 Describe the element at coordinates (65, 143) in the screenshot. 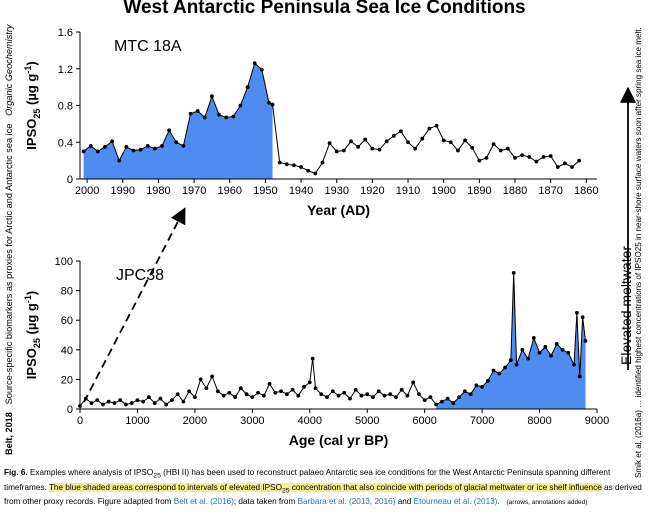

I see `y-tick-label: 0.4` at that location.